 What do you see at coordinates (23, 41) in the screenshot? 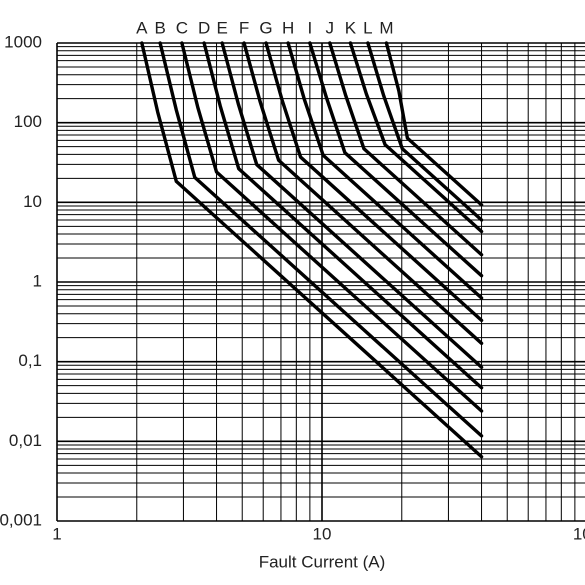
I see `y-tick-label: 1000` at bounding box center [23, 41].